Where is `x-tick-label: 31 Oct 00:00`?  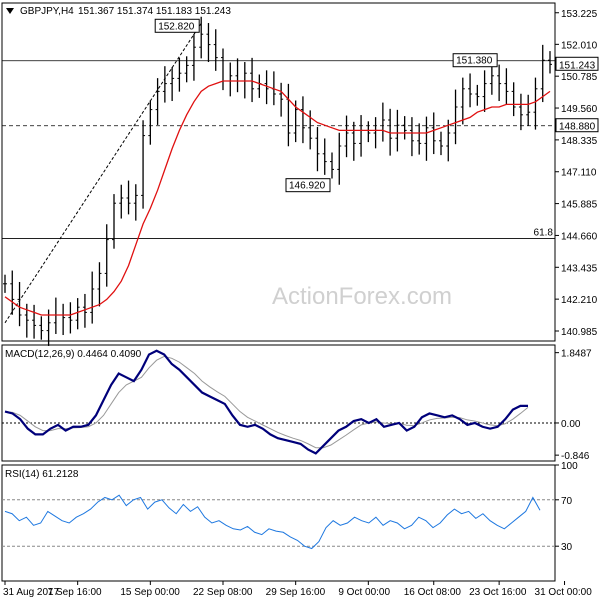 x-tick-label: 31 Oct 00:00 is located at coordinates (564, 592).